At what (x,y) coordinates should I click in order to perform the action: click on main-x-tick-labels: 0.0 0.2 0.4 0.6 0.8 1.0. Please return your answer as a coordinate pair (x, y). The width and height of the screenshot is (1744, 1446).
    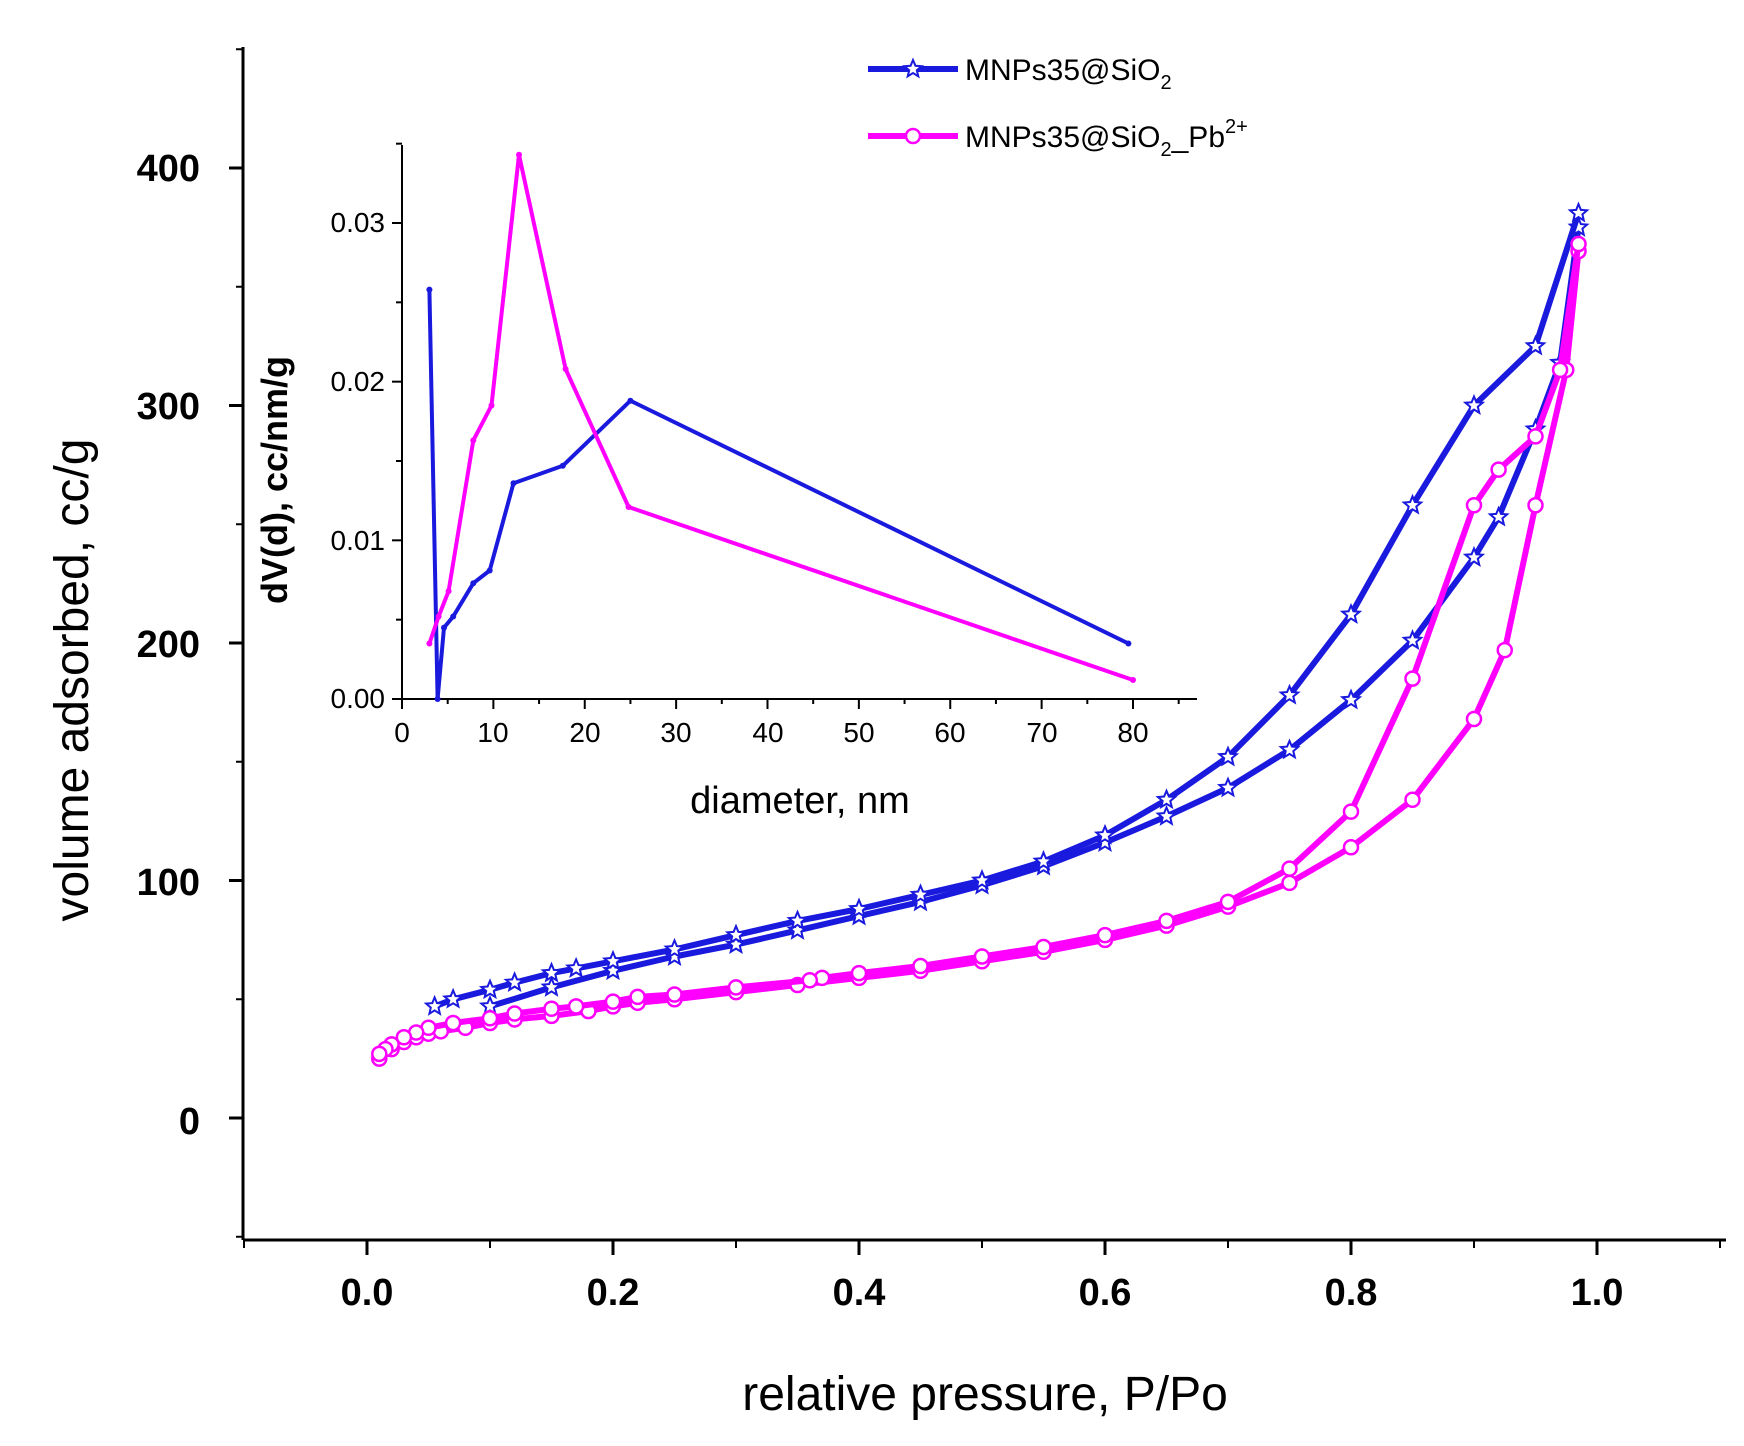
    Looking at the image, I should click on (982, 1293).